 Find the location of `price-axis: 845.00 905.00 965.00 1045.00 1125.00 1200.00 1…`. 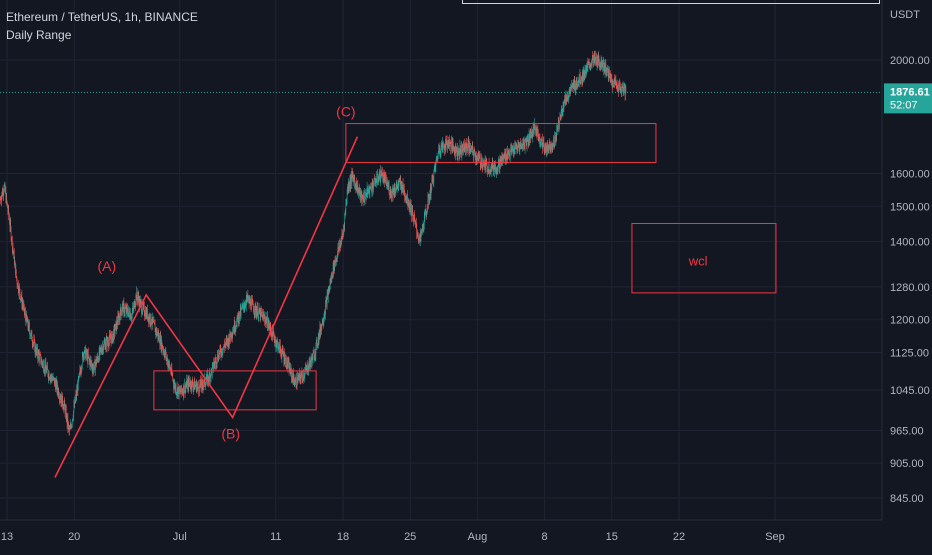

price-axis: 845.00 905.00 965.00 1045.00 1125.00 1200.00 1… is located at coordinates (908, 257).